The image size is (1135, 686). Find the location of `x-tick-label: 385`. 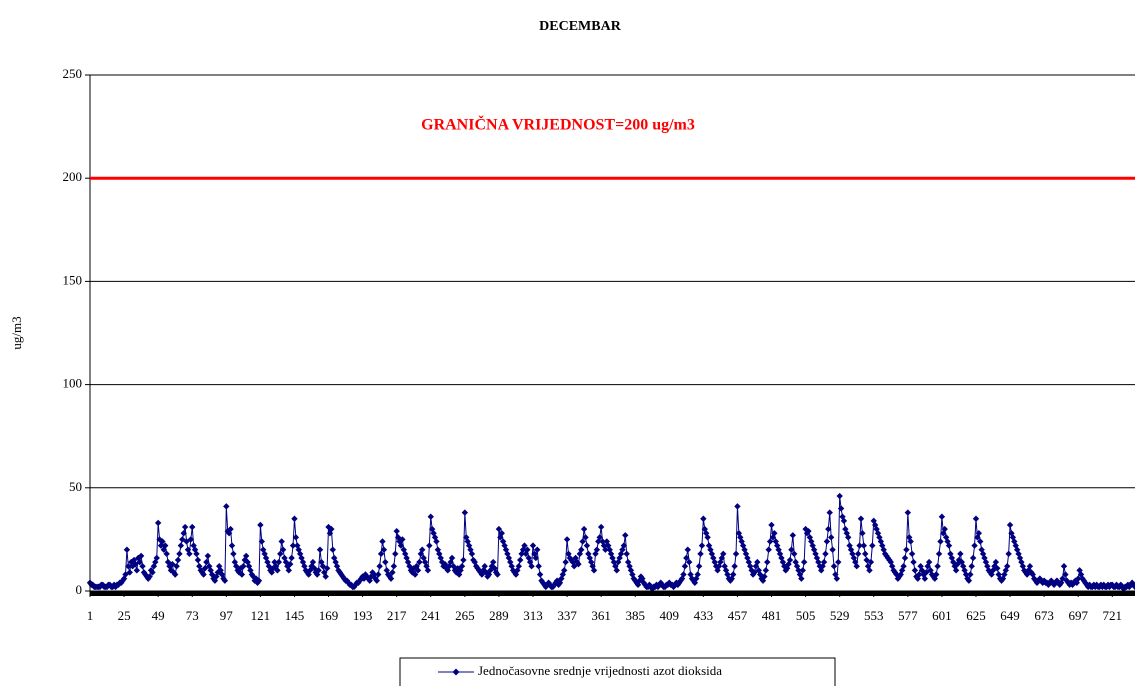

x-tick-label: 385 is located at coordinates (635, 615).